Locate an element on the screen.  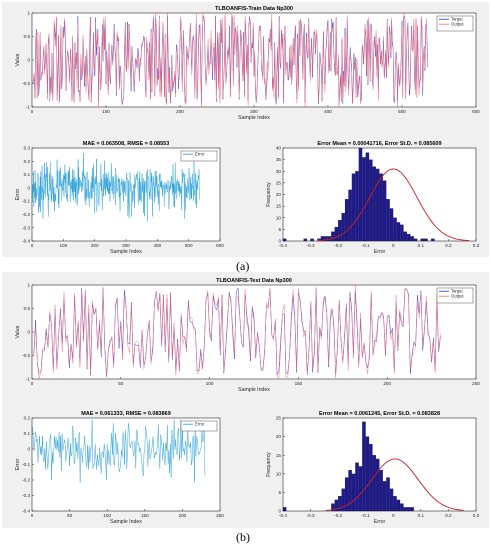
x-tick-label: 0.3 is located at coordinates (476, 515).